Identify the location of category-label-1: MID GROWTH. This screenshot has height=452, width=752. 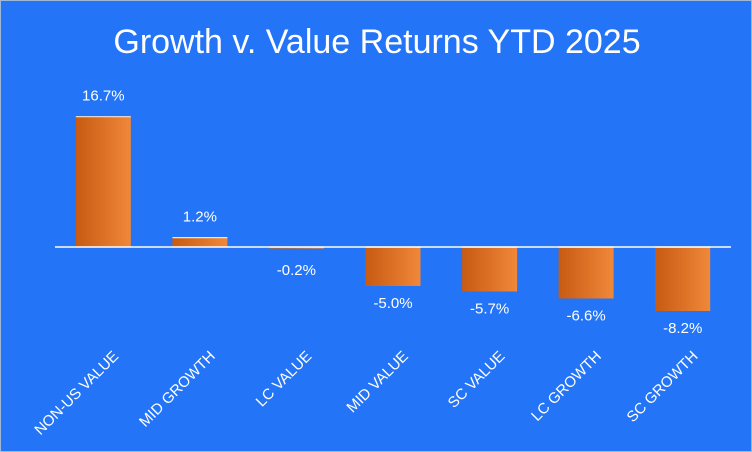
(177, 389).